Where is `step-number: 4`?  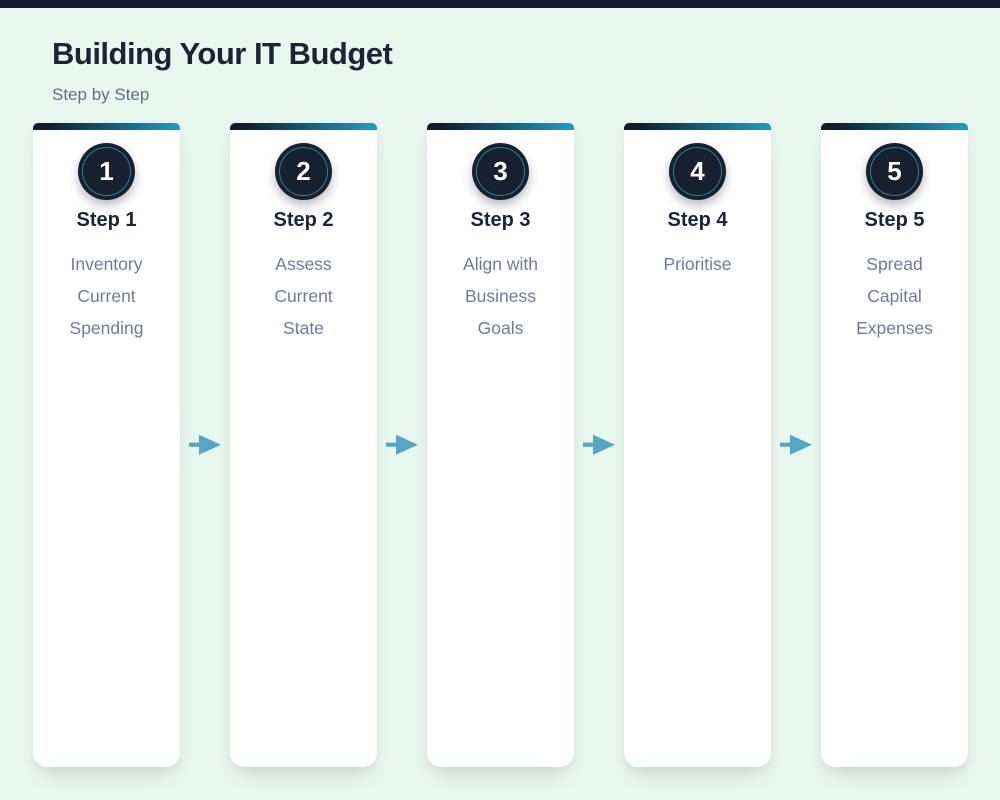 step-number: 4 is located at coordinates (697, 170).